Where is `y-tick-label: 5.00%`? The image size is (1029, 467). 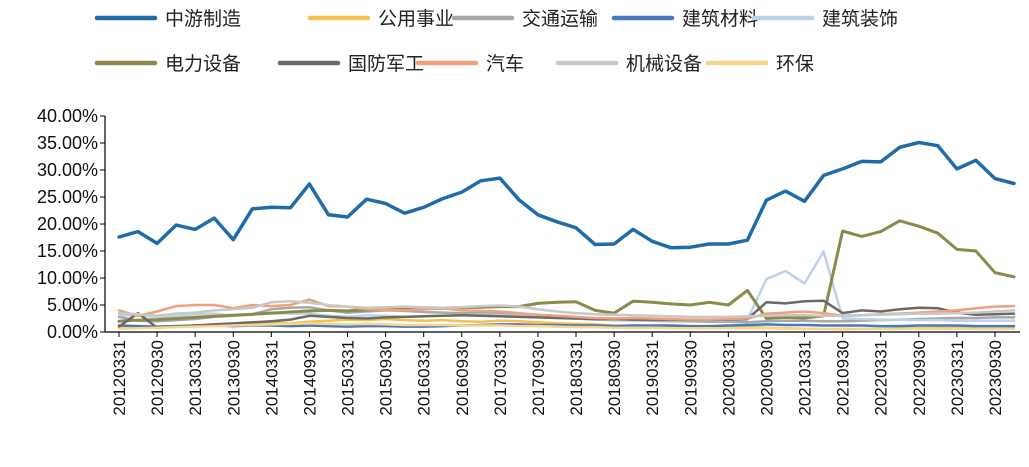 y-tick-label: 5.00% is located at coordinates (72, 305).